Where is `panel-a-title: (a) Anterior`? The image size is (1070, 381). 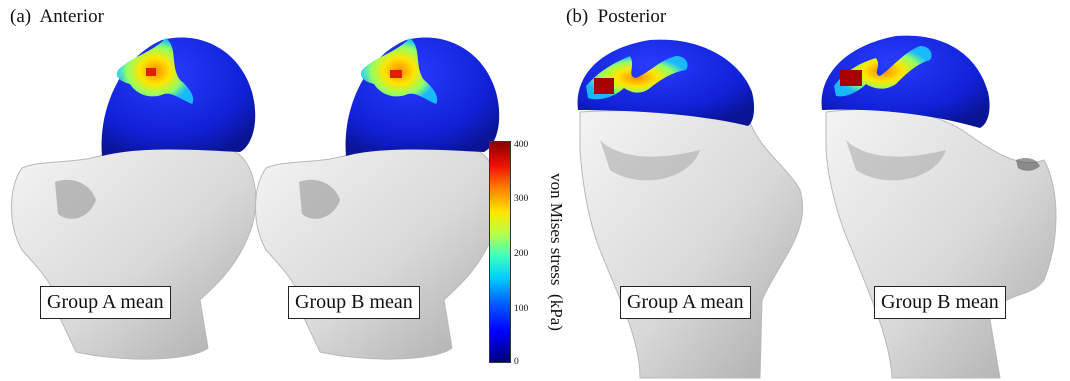 panel-a-title: (a) Anterior is located at coordinates (57, 16).